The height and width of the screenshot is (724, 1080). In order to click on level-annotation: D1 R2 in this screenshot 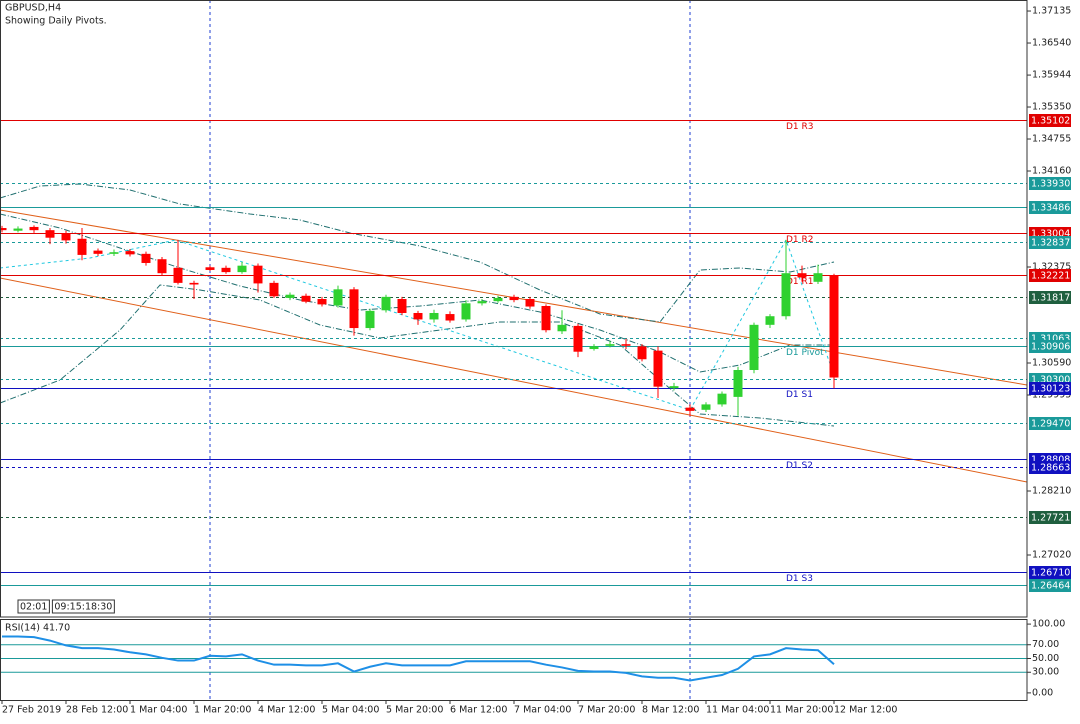, I will do `click(800, 240)`.